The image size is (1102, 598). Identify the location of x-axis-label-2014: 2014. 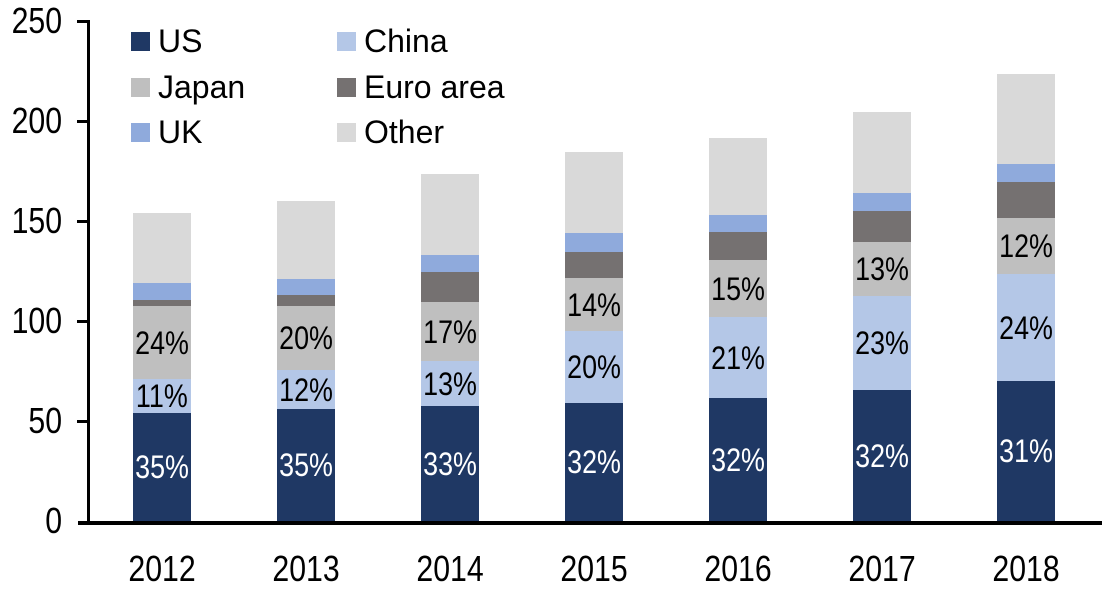
(450, 569).